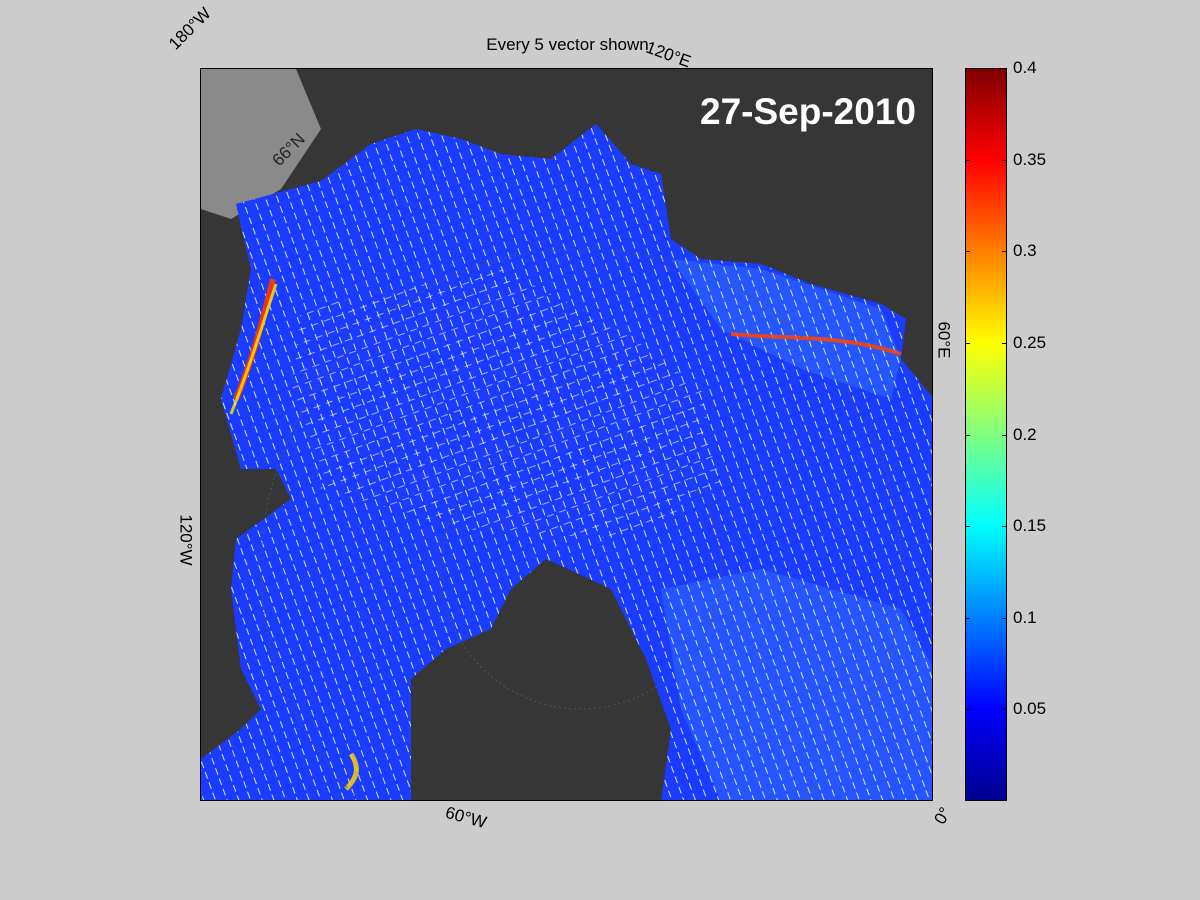 The height and width of the screenshot is (900, 1200). Describe the element at coordinates (986, 434) in the screenshot. I see `colorbar` at that location.